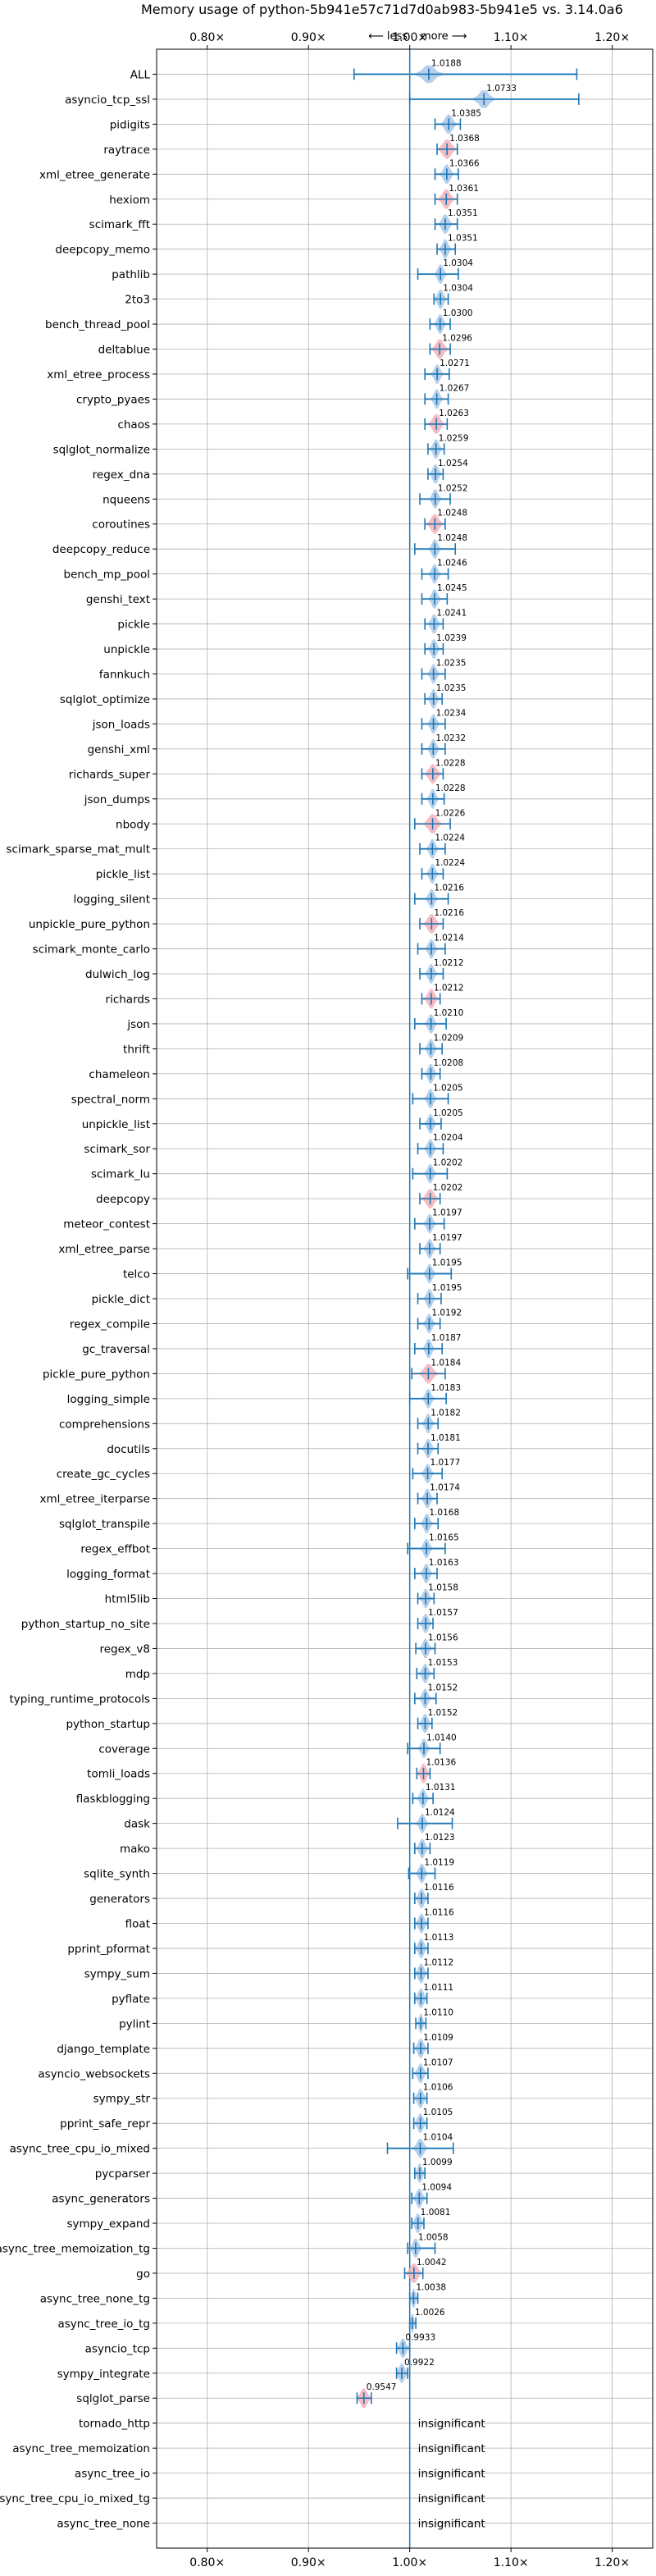  What do you see at coordinates (113, 399) in the screenshot?
I see `row-label: crypto_pyaes` at bounding box center [113, 399].